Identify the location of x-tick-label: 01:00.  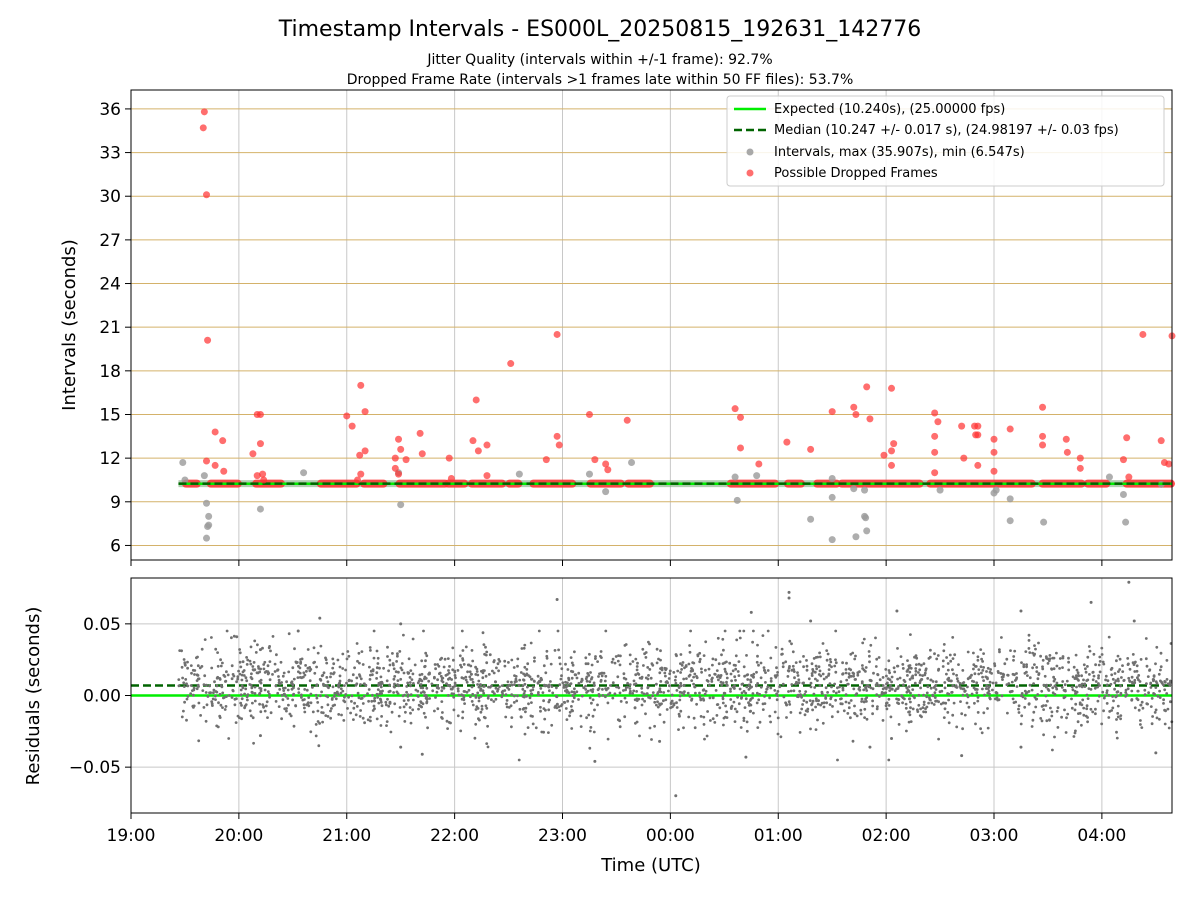
(778, 836).